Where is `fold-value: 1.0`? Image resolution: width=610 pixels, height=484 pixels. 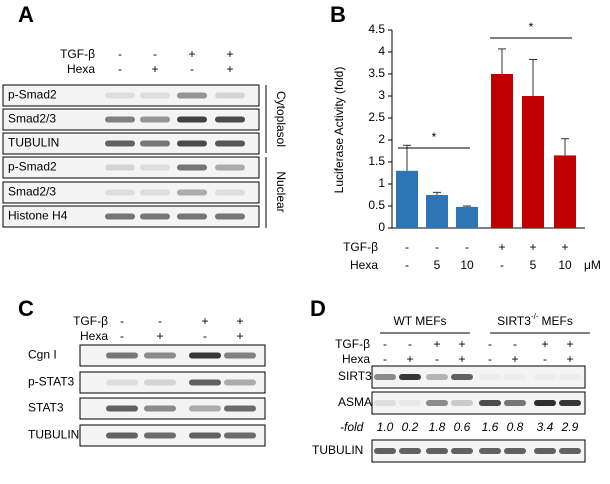
fold-value: 1.0 is located at coordinates (385, 427).